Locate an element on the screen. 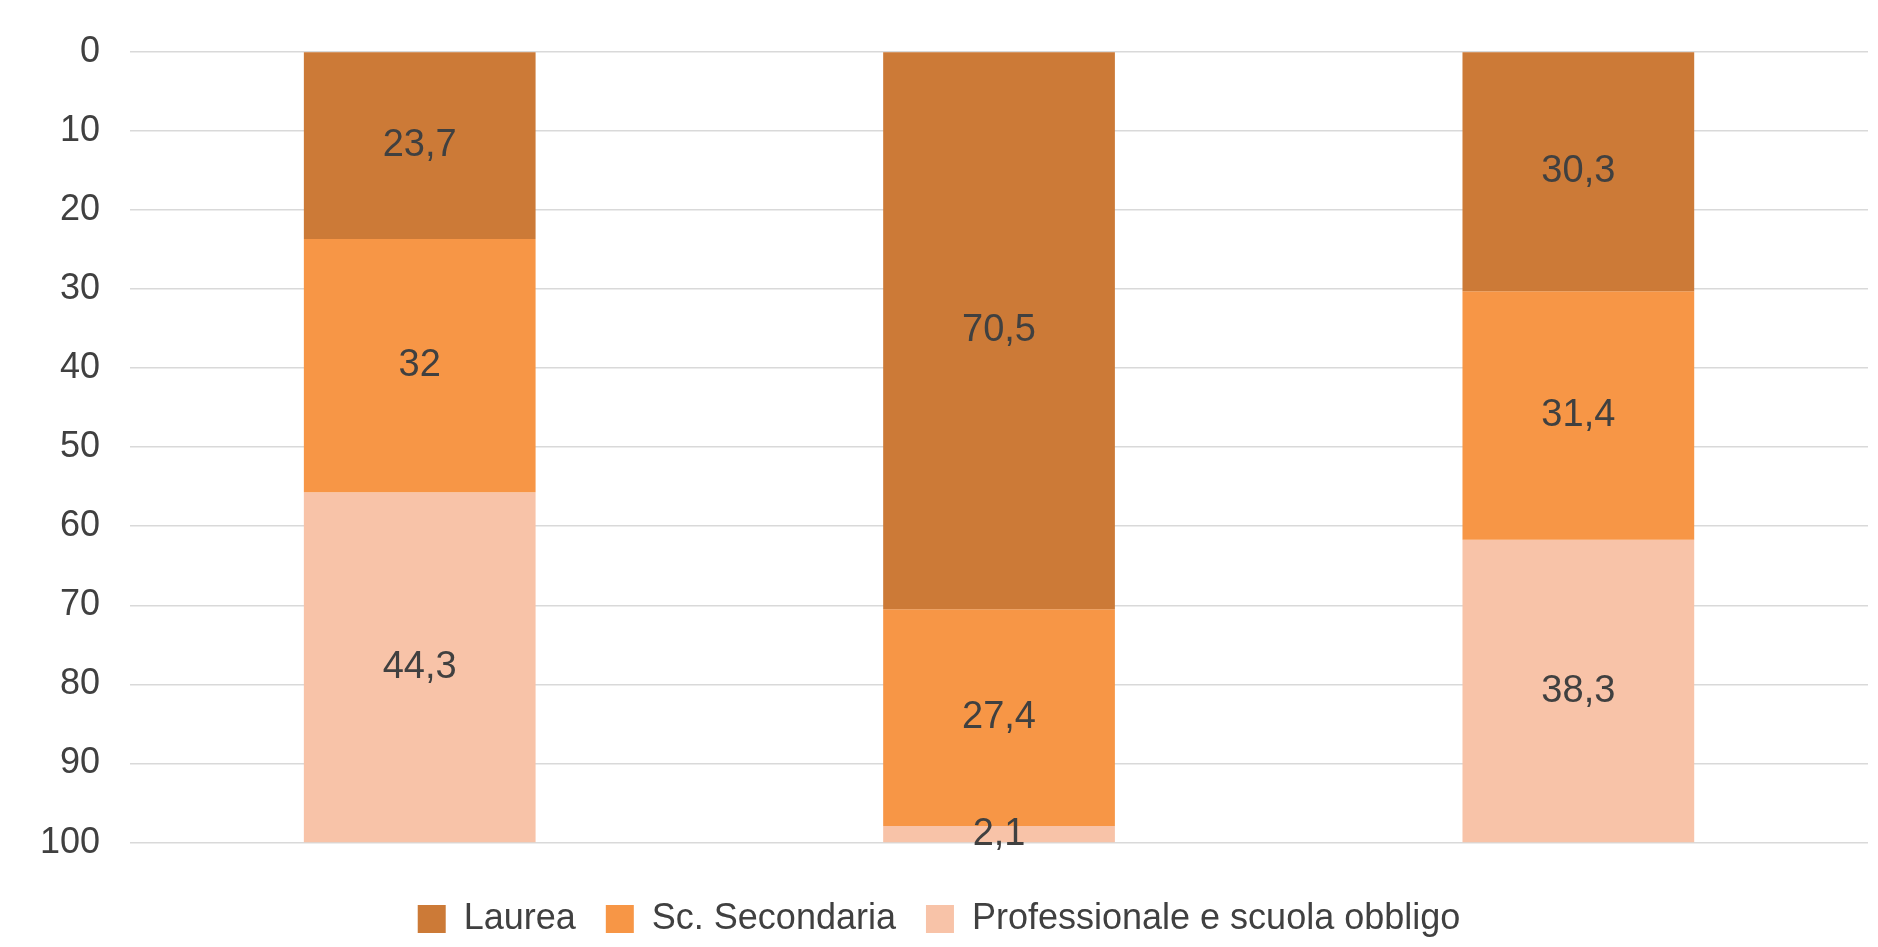 The image size is (1878, 947). data-label: 30,3 is located at coordinates (1578, 169).